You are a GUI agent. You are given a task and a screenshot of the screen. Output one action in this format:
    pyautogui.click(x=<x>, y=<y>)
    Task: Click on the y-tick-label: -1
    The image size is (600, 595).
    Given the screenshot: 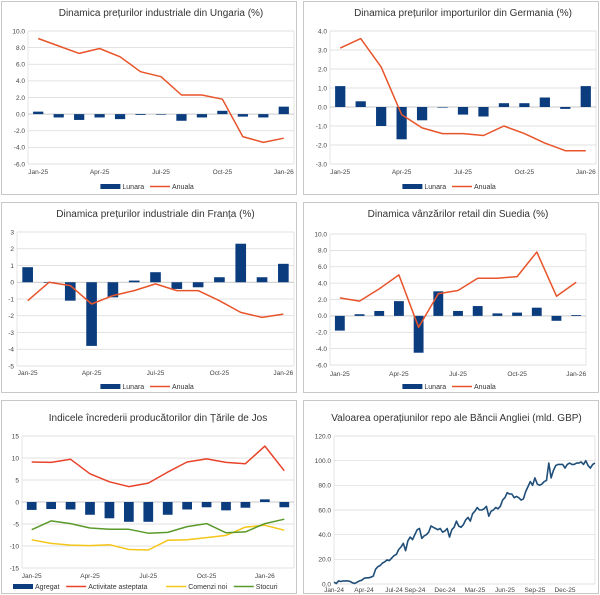 What is the action you would take?
    pyautogui.click(x=11, y=299)
    